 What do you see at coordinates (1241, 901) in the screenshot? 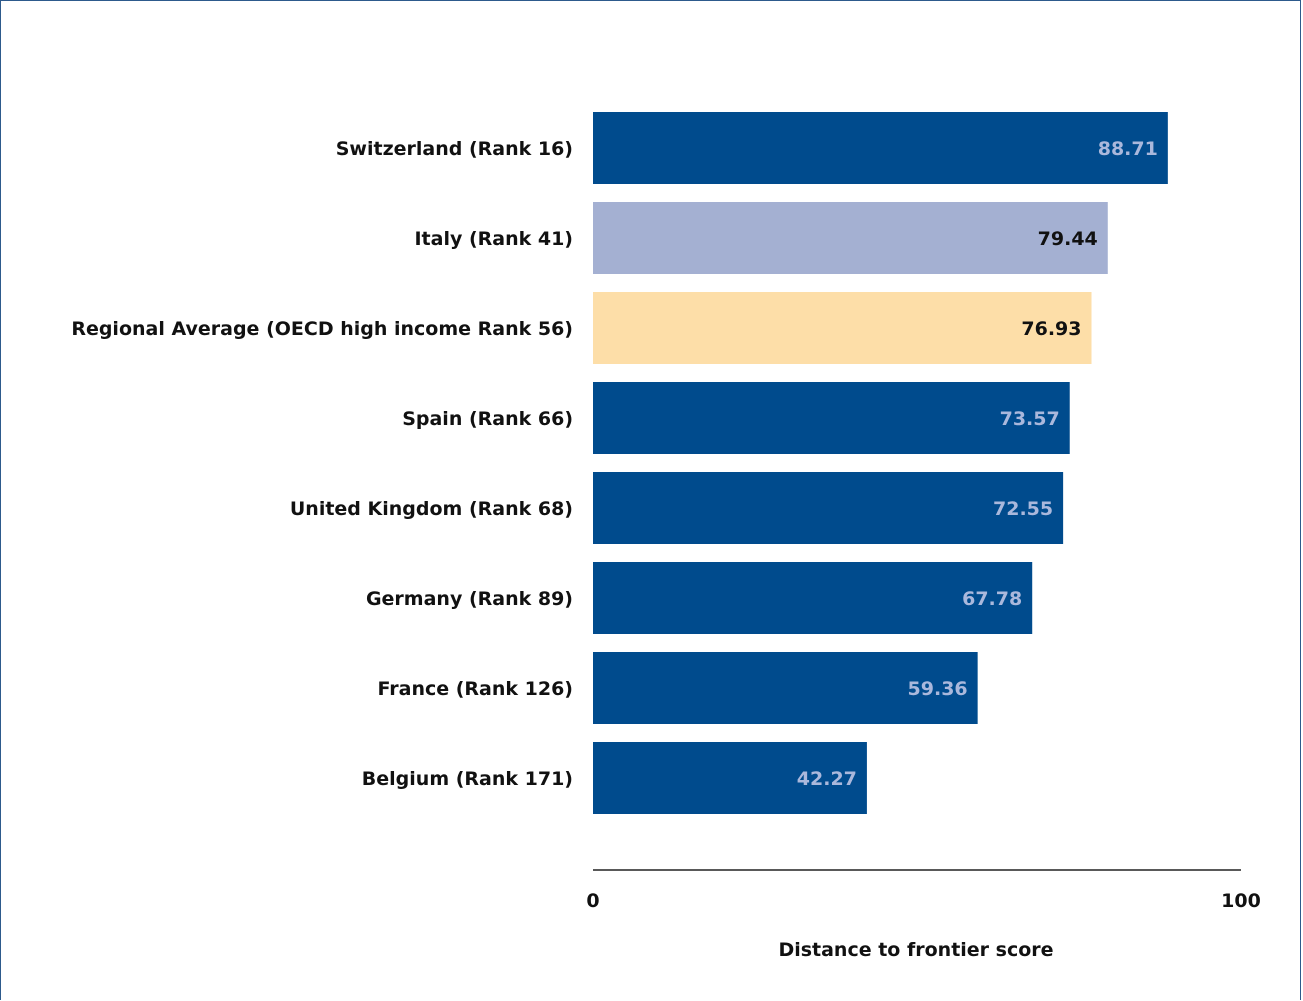
I see `x-tick-label-max: 100` at bounding box center [1241, 901].